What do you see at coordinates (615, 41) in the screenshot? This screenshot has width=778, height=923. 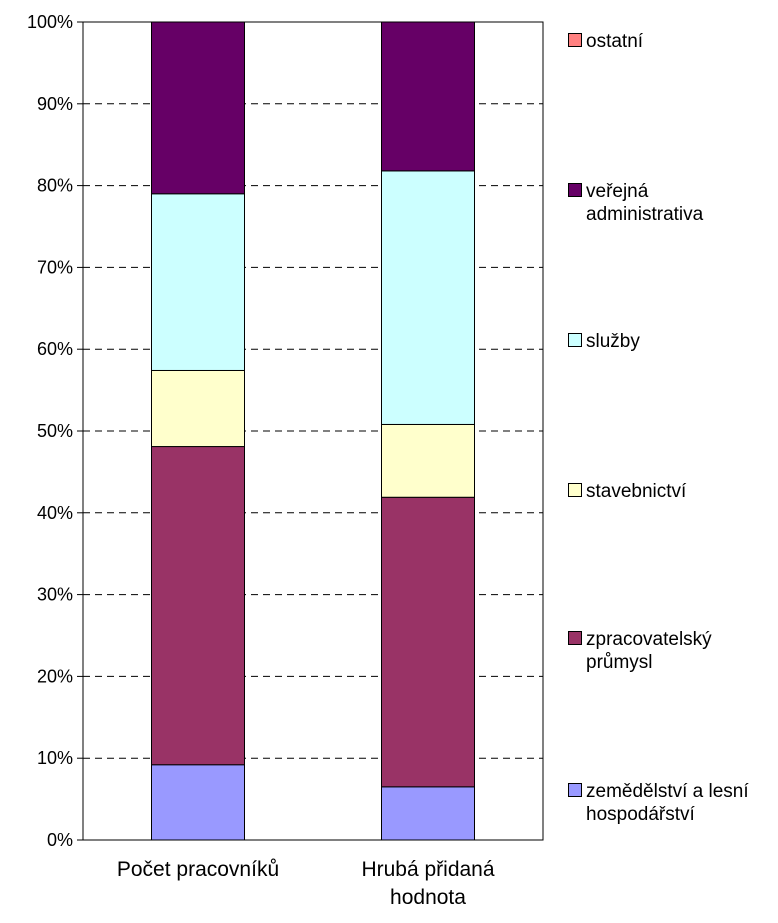 I see `legend-label: ostatní` at bounding box center [615, 41].